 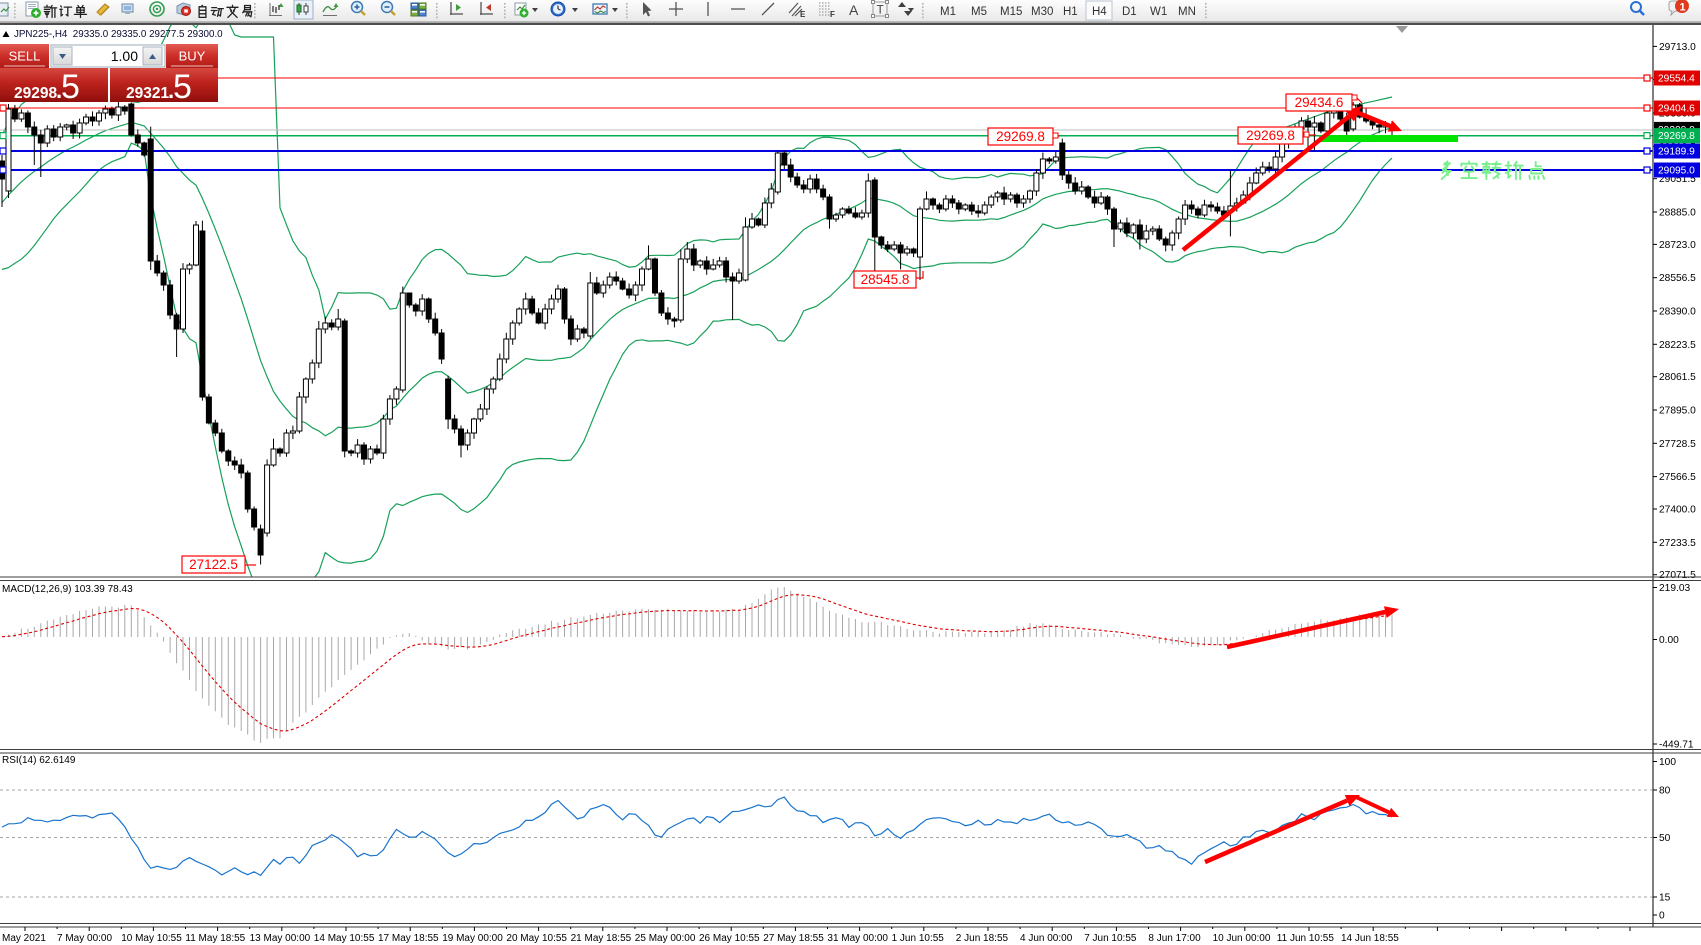 I want to click on svg-text: 31 May 00:00, so click(x=857, y=938).